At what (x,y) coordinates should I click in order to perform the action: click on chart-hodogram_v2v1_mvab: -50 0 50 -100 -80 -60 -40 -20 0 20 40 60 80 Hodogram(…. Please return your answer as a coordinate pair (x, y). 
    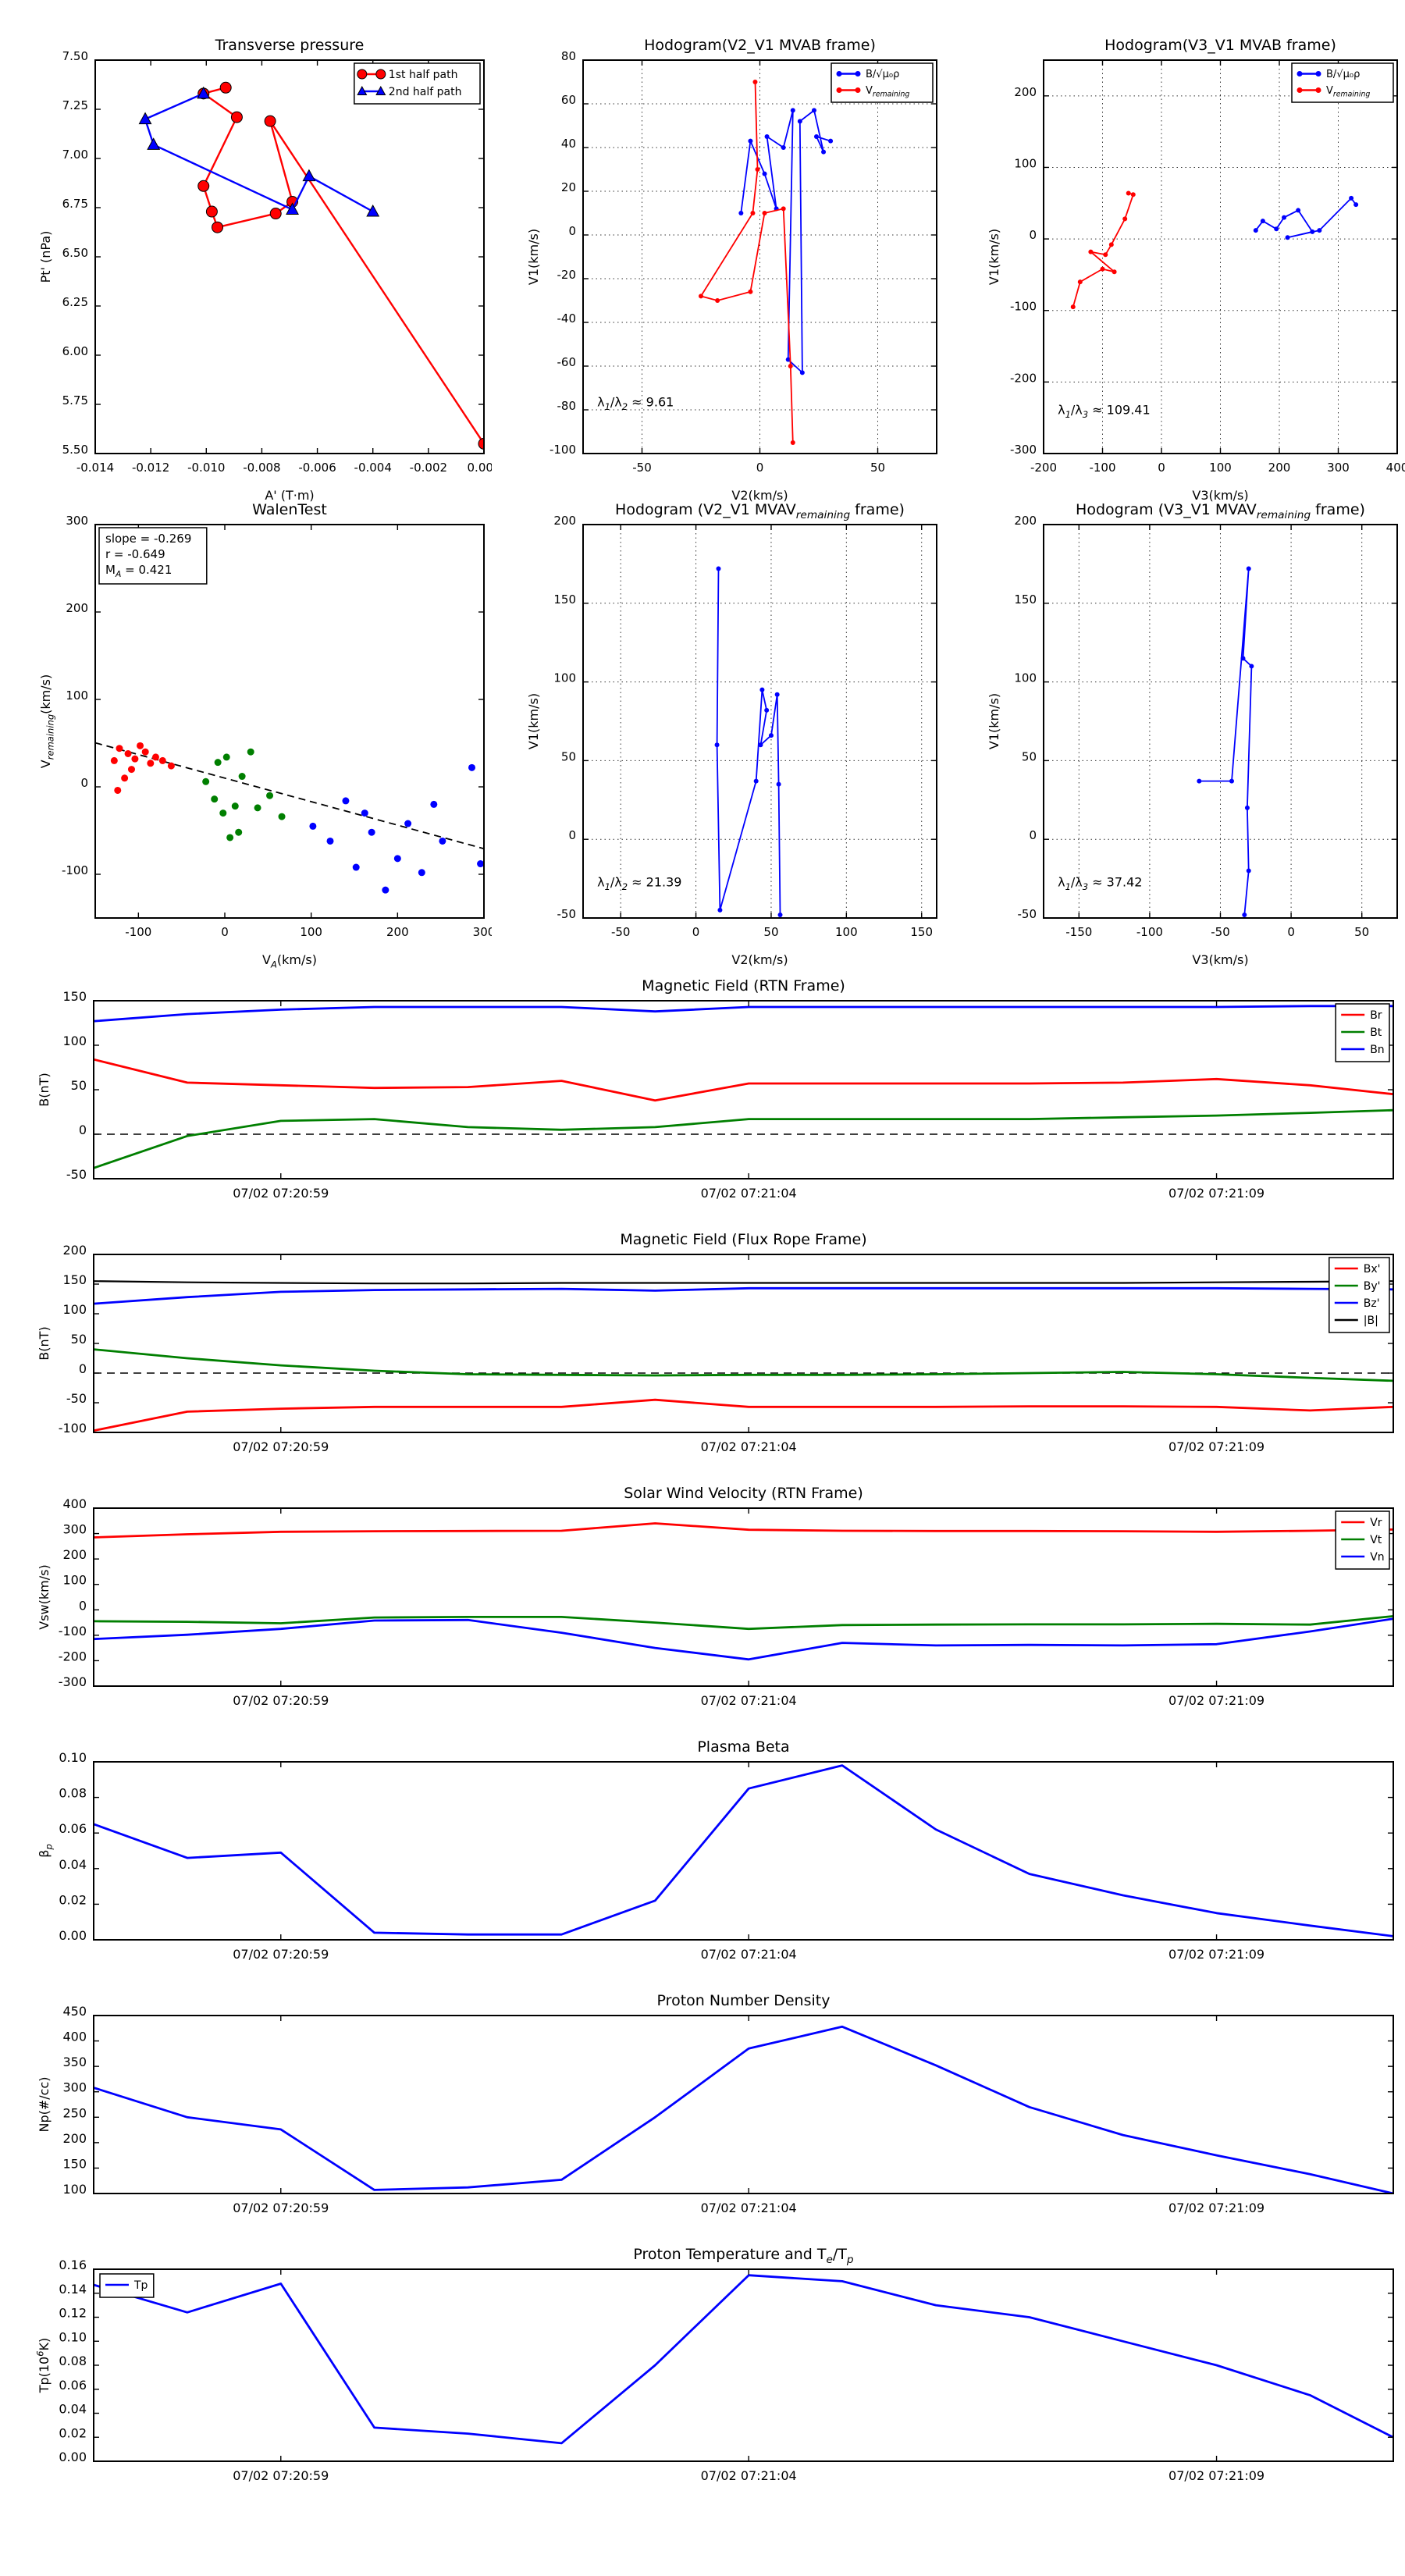
    Looking at the image, I should click on (731, 270).